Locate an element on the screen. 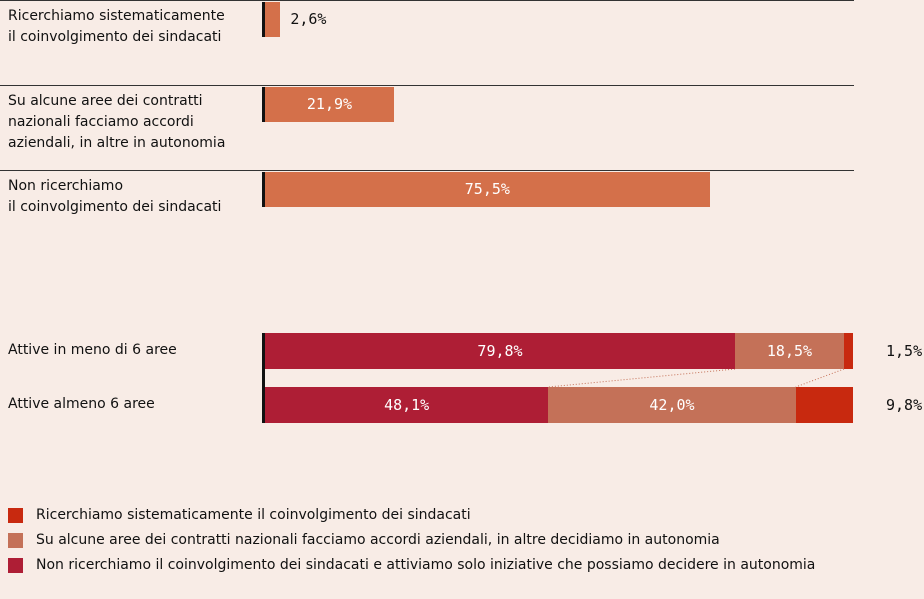 This screenshot has height=599, width=924. value-label: 1,5% is located at coordinates (904, 351).